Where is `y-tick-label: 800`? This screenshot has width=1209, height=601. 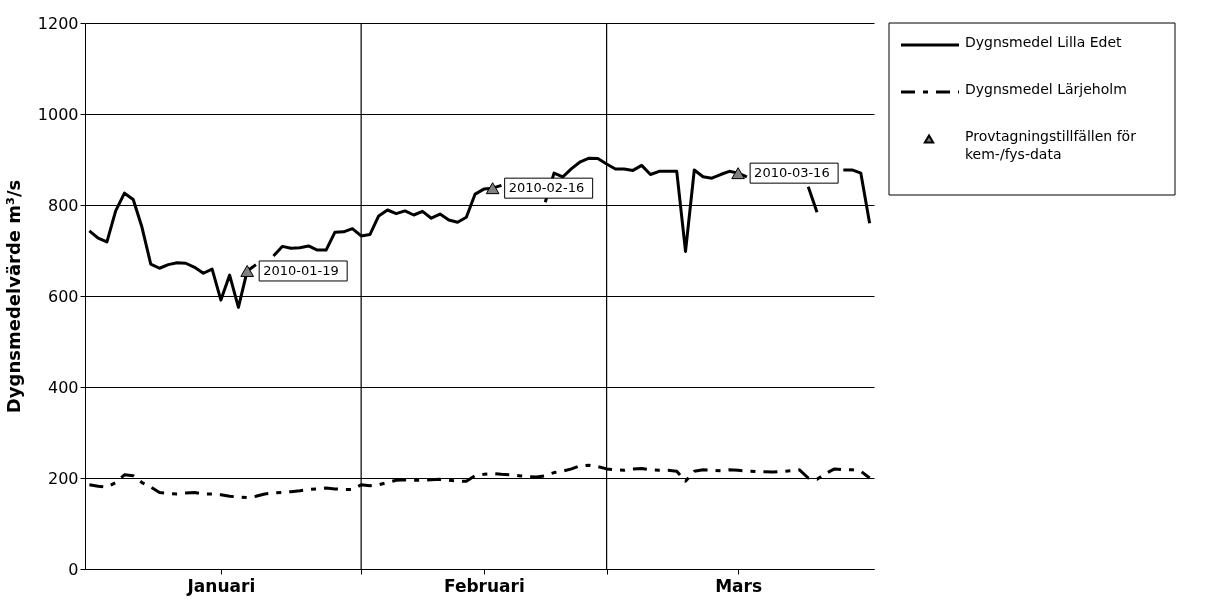 y-tick-label: 800 is located at coordinates (63, 205).